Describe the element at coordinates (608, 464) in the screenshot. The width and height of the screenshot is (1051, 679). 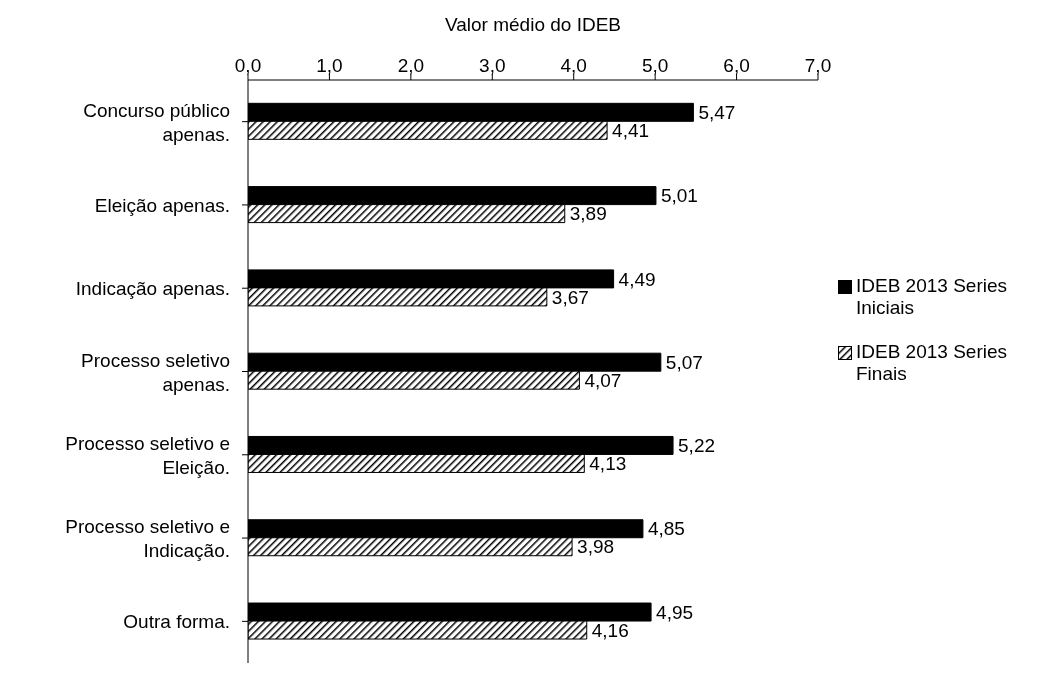
I see `data-label: 4,13` at that location.